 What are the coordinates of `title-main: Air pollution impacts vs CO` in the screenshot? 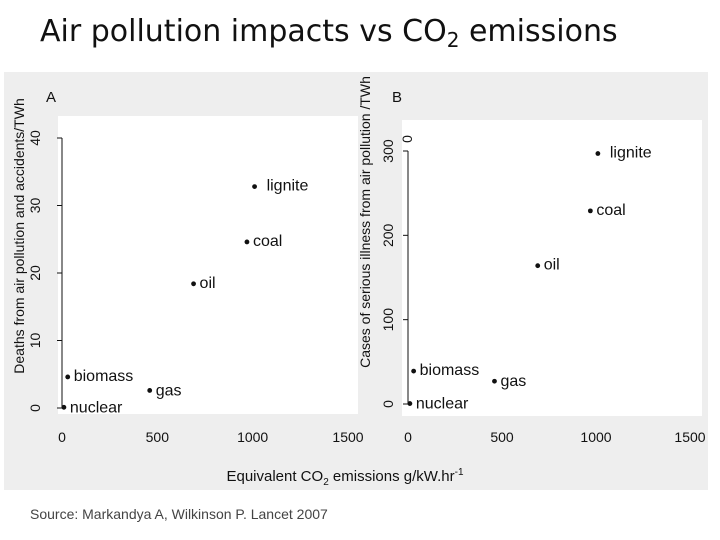 It's located at (243, 31).